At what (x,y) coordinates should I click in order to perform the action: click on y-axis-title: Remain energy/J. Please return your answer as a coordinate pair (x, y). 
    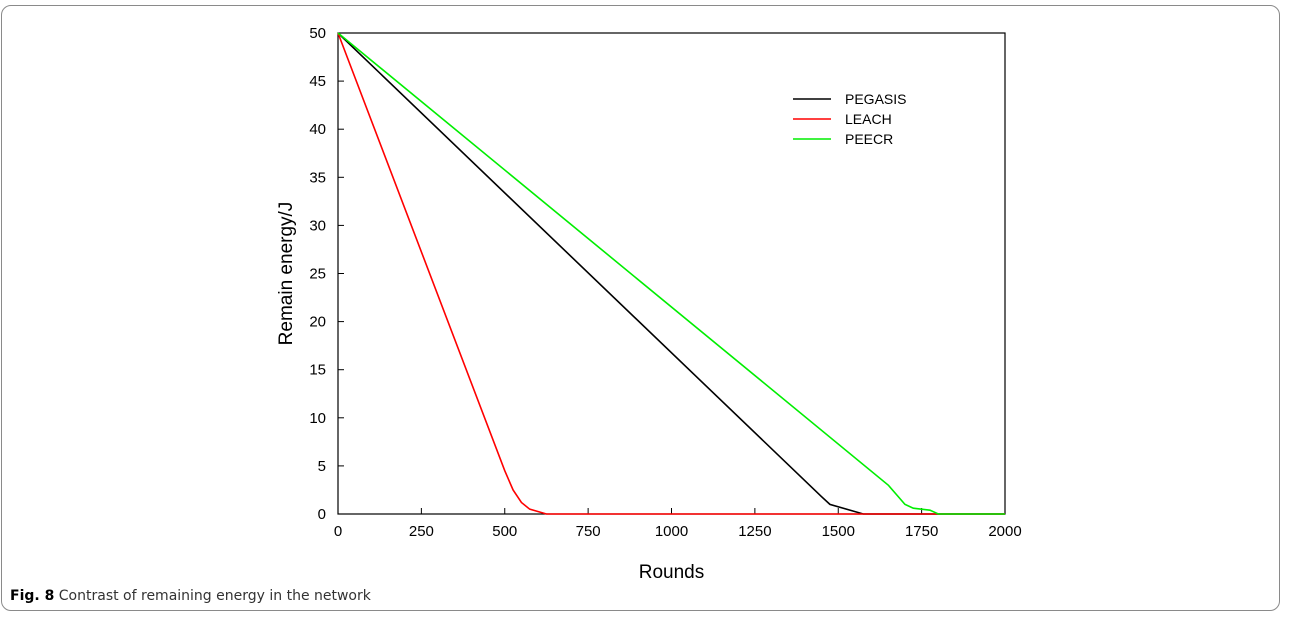
    Looking at the image, I should click on (286, 274).